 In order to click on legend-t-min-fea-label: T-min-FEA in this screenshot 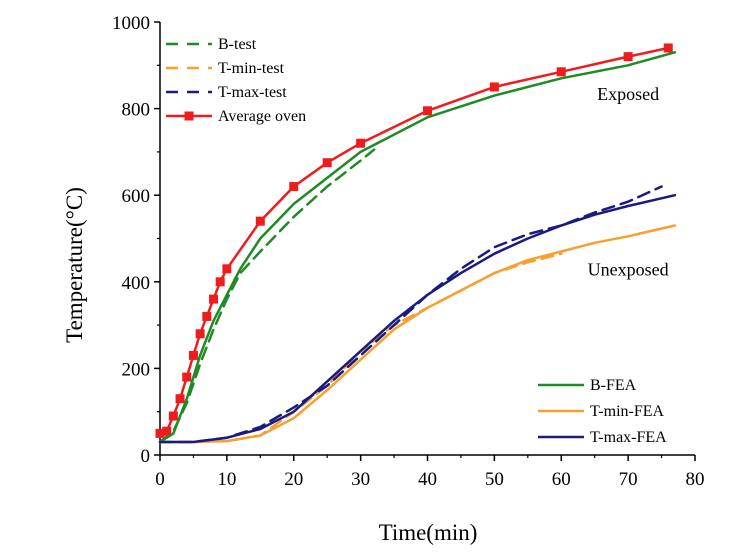, I will do `click(627, 411)`.